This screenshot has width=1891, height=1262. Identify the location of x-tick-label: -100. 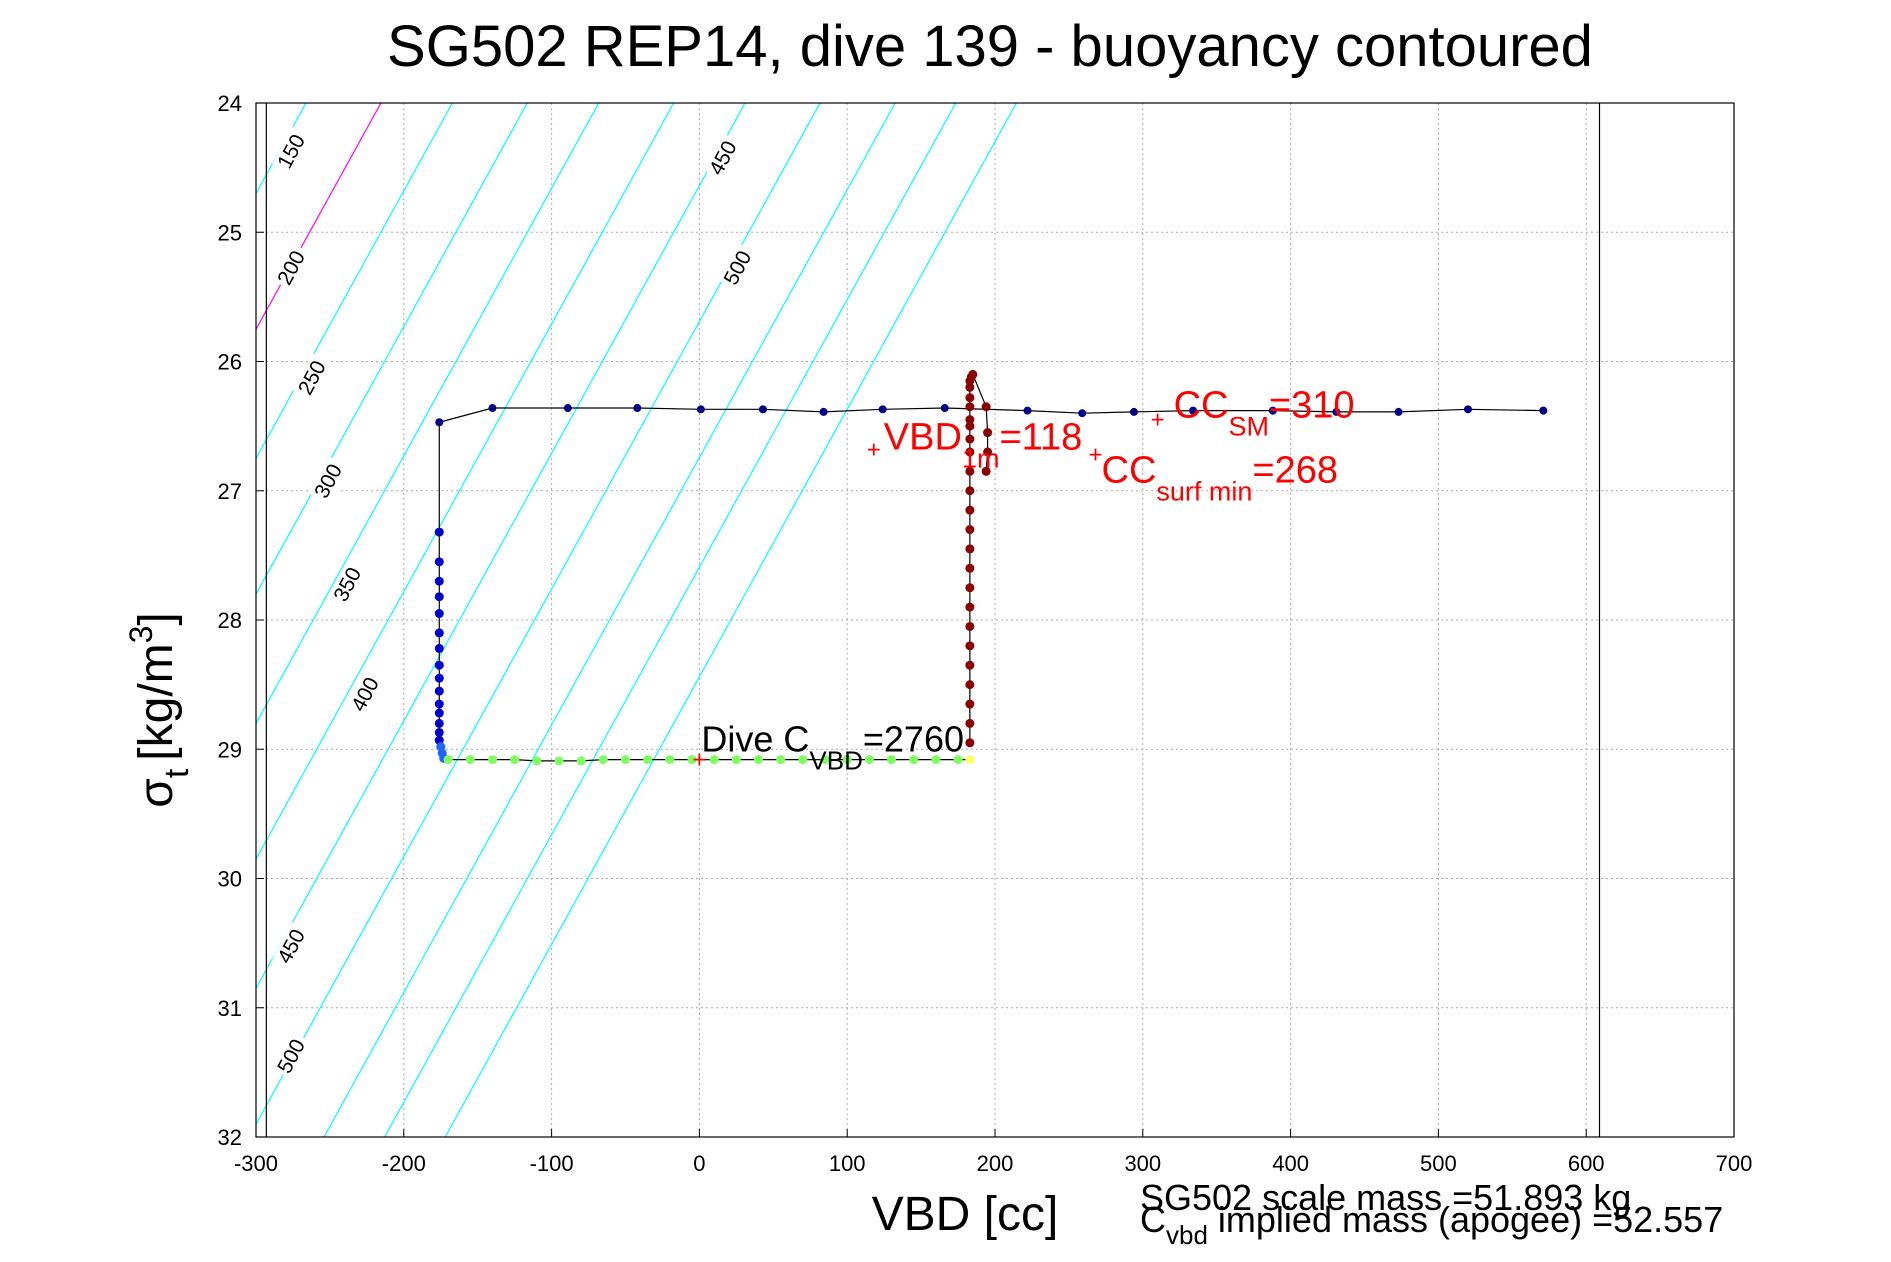
(552, 1163).